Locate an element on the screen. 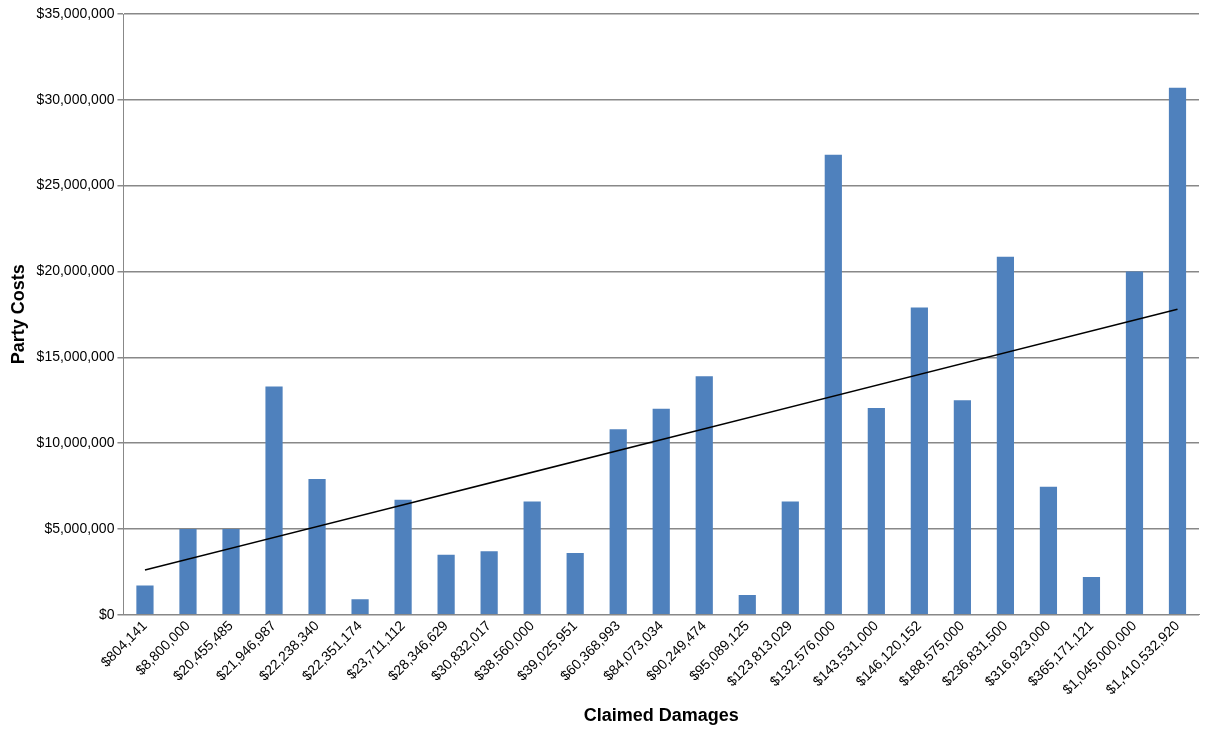 The width and height of the screenshot is (1211, 735). y-tick-label: $35,000,000 is located at coordinates (75, 12).